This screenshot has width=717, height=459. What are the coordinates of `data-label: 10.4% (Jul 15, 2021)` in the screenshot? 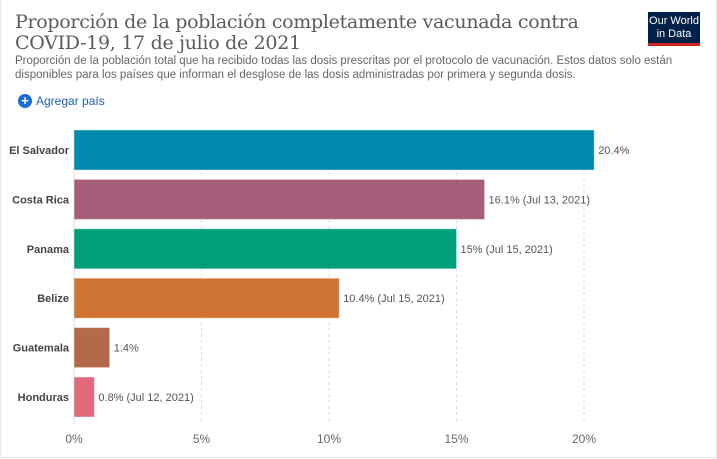 It's located at (394, 299).